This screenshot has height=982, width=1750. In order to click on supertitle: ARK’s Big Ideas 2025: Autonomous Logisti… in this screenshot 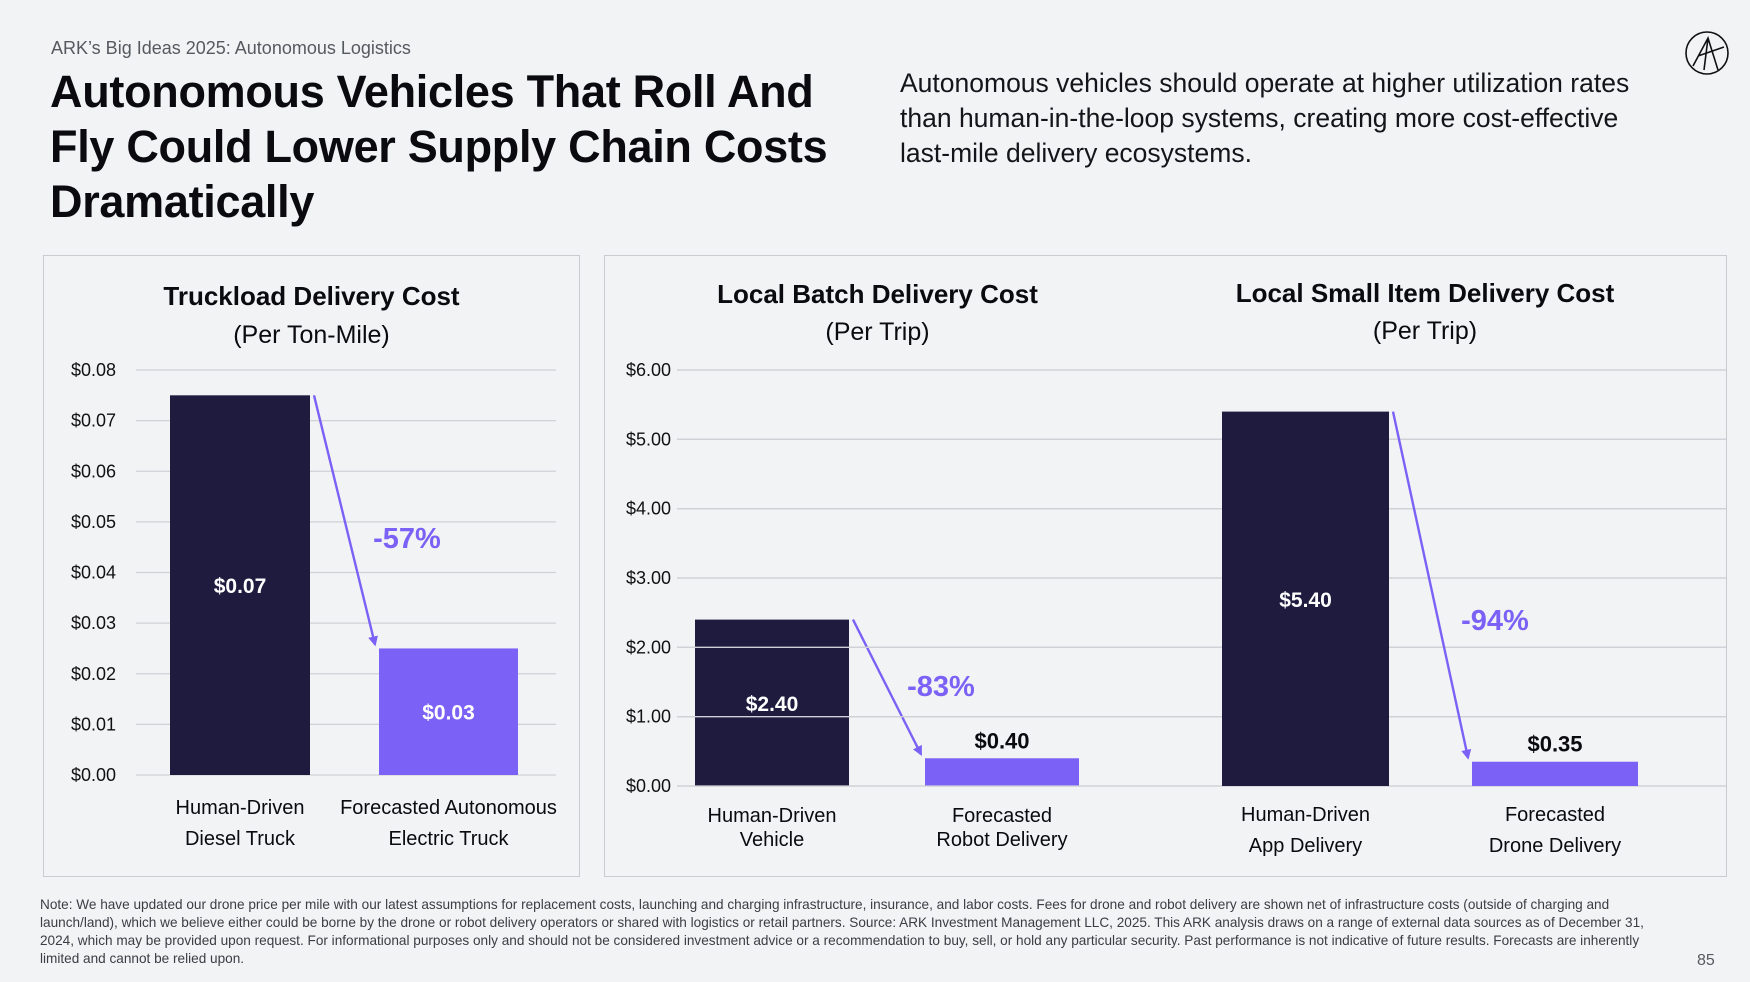, I will do `click(231, 48)`.